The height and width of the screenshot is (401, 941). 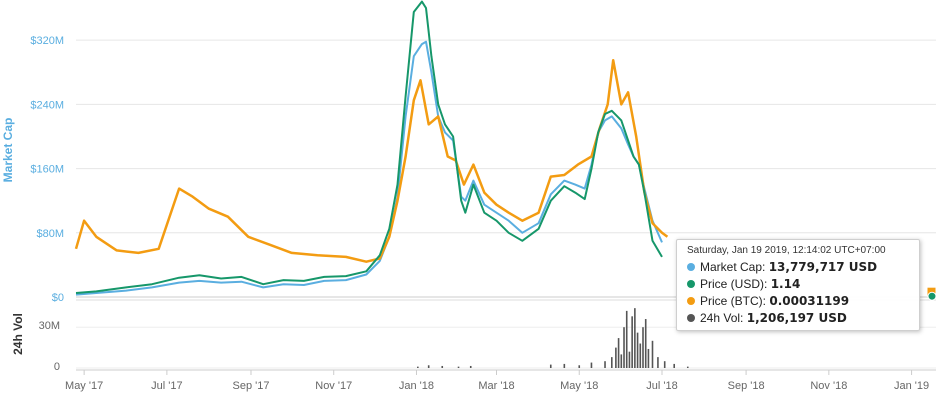 What do you see at coordinates (50, 234) in the screenshot?
I see `y-tick-label: $80M` at bounding box center [50, 234].